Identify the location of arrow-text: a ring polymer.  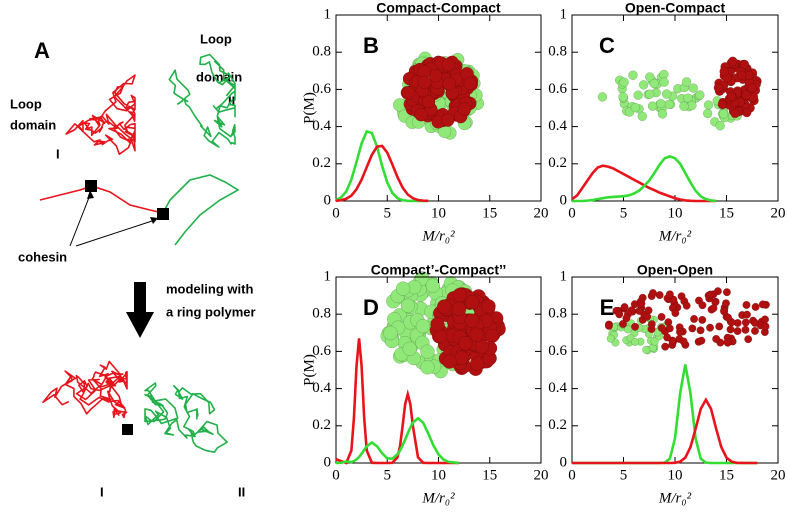
(211, 311).